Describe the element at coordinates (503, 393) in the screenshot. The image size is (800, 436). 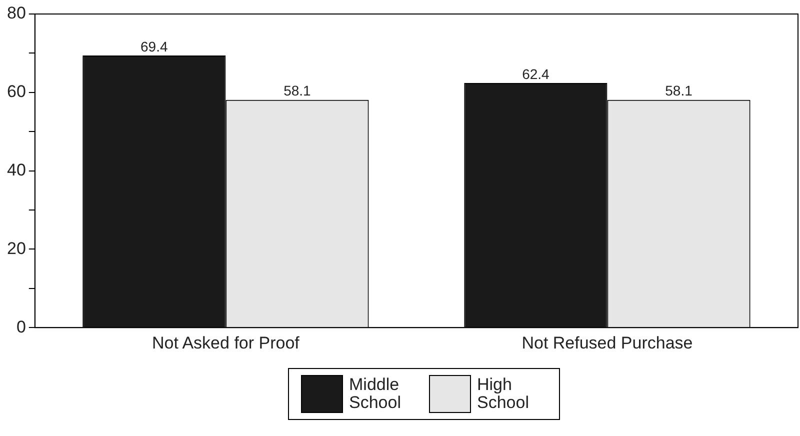
I see `legend-label: High School` at that location.